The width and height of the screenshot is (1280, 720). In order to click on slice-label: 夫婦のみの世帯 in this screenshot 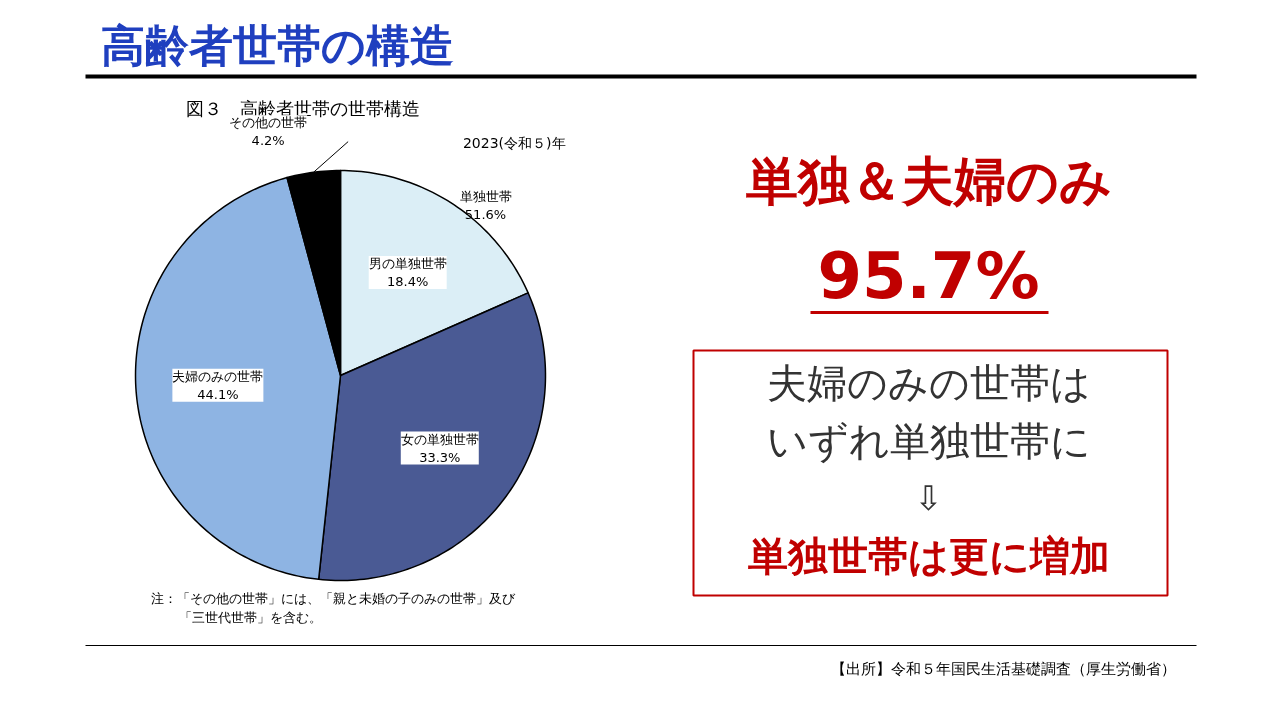, I will do `click(218, 376)`.